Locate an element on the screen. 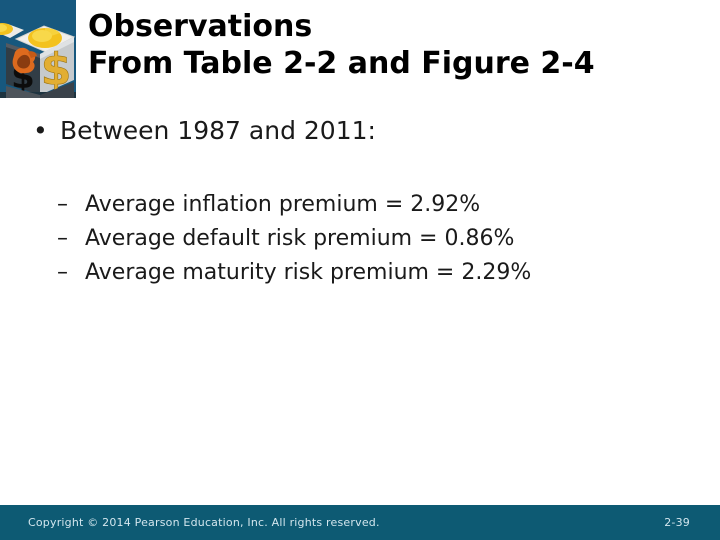 The height and width of the screenshot is (540, 720). money-dice-logo: $ $ is located at coordinates (38, 49).